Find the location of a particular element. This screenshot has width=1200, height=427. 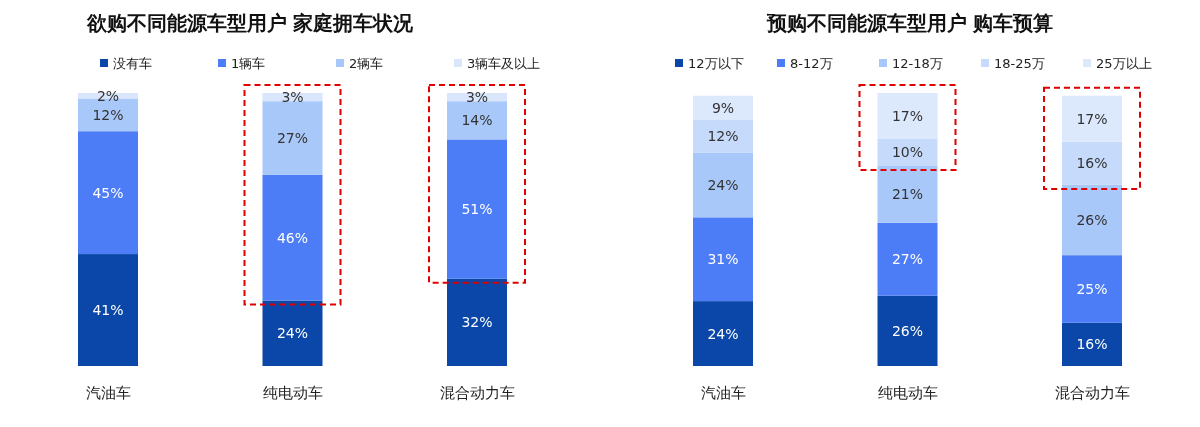

data-label: 10% is located at coordinates (907, 152).